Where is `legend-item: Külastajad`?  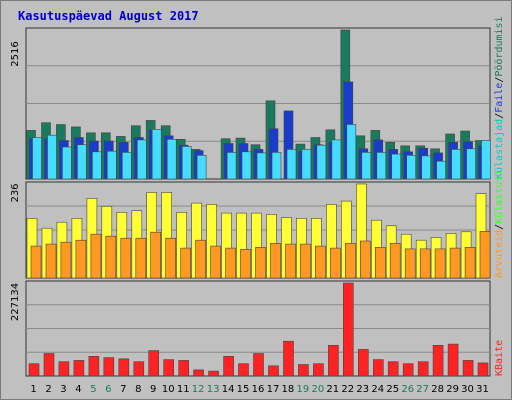 legend-item: Külastajad is located at coordinates (499, 149).